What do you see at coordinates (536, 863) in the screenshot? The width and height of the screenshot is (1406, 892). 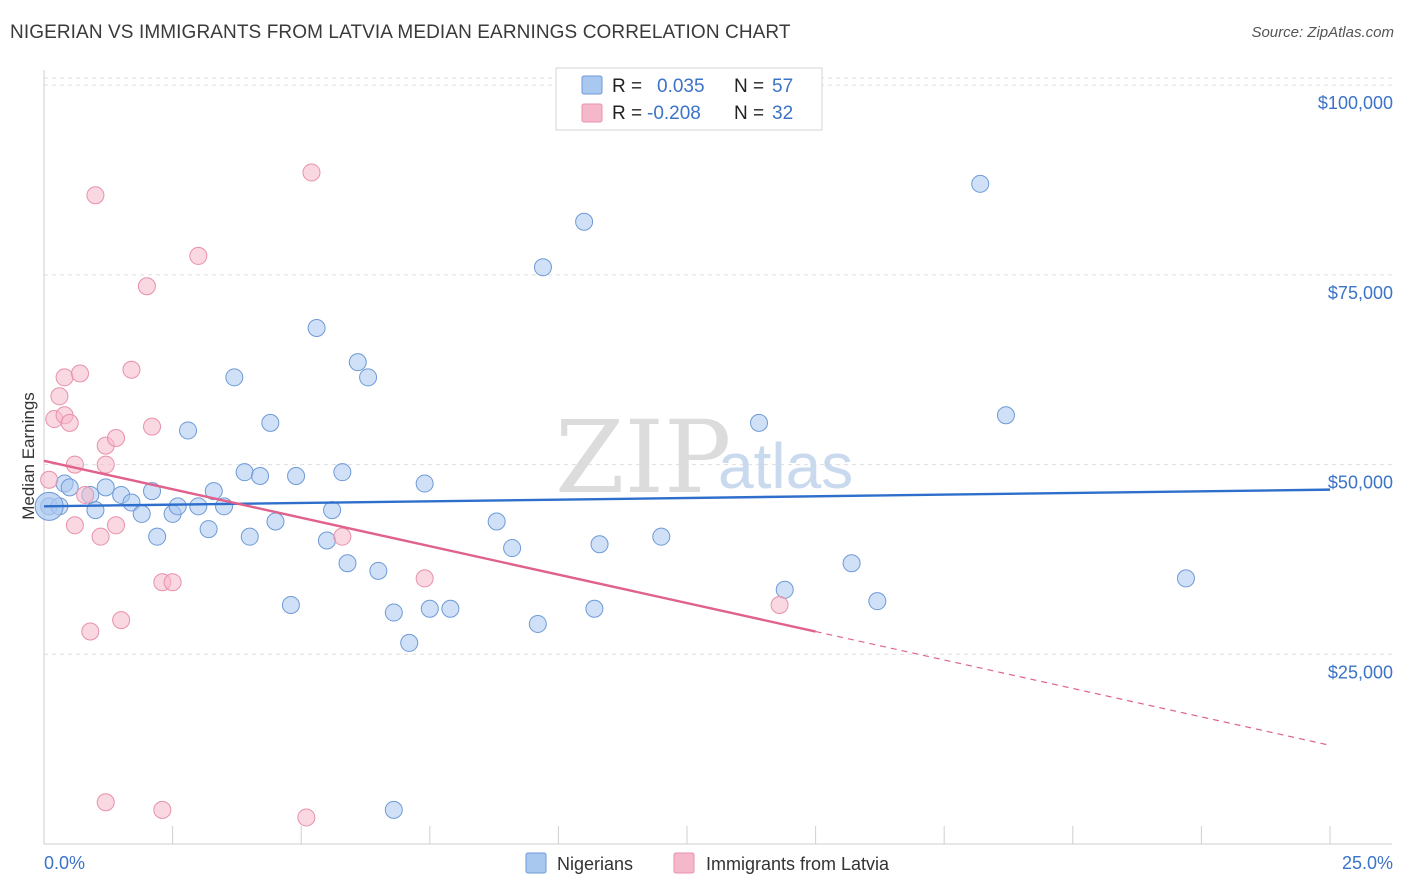 I see `legend-bottom-swatch-nigerians` at bounding box center [536, 863].